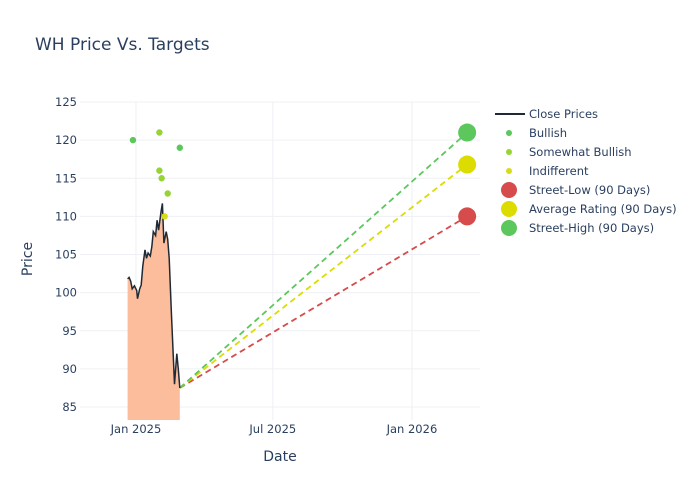 The height and width of the screenshot is (500, 700). Describe the element at coordinates (66, 140) in the screenshot. I see `y-tick-label: 120` at that location.